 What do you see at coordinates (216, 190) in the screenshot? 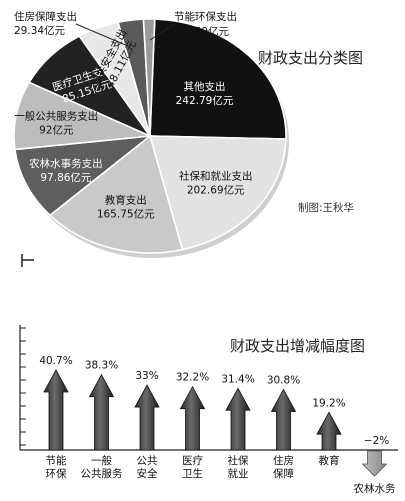
I see `pie-slice-value: 202.69亿元` at bounding box center [216, 190].